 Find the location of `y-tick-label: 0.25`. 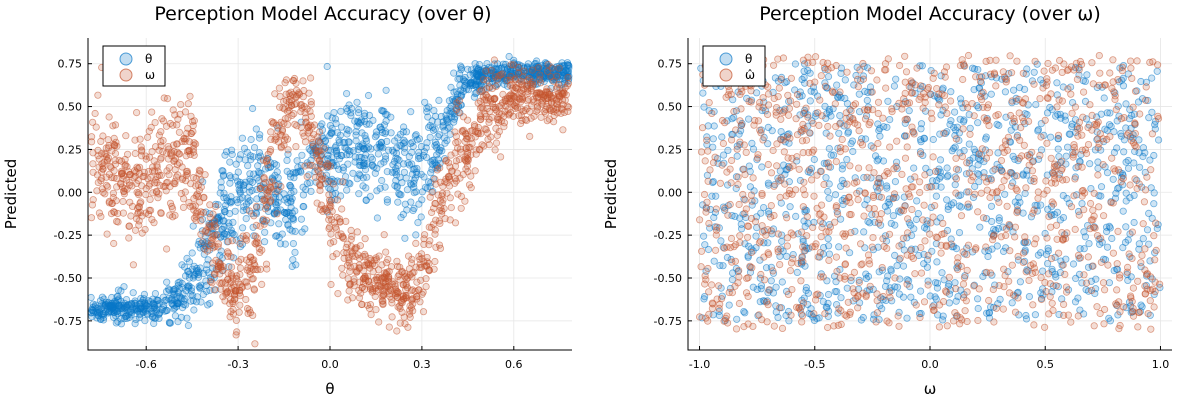

y-tick-label: 0.25 is located at coordinates (70, 149).